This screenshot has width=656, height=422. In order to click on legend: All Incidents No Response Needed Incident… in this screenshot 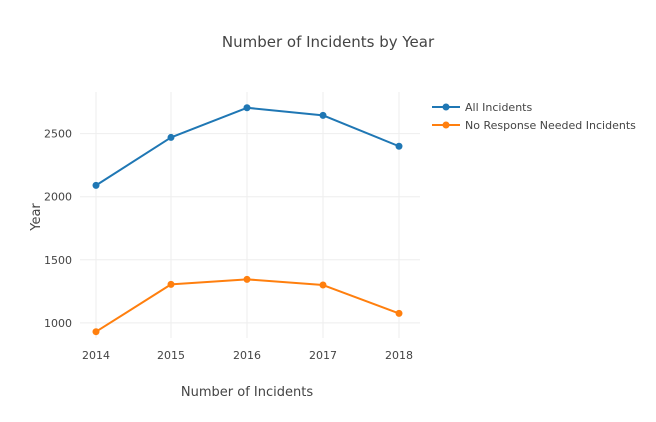, I will do `click(534, 116)`.